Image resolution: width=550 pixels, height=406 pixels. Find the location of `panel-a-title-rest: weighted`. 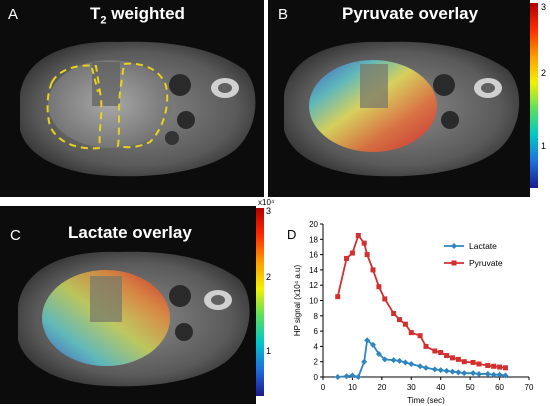

panel-a-title-rest: weighted is located at coordinates (145, 13).